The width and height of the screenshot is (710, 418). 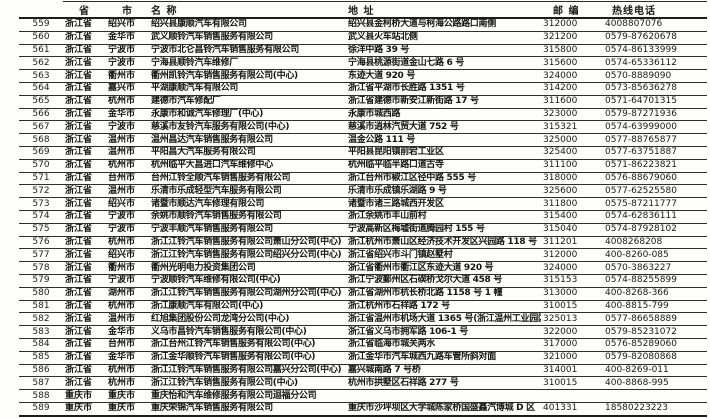 What do you see at coordinates (127, 268) in the screenshot?
I see `cell-city: 衢州市` at bounding box center [127, 268].